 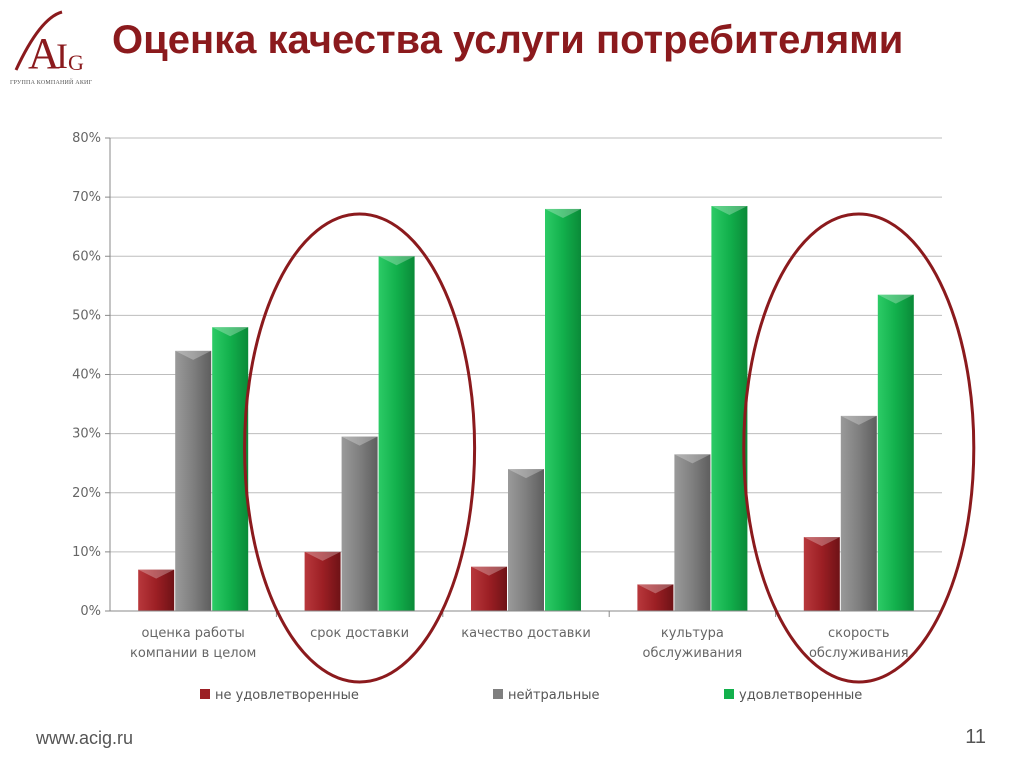 What do you see at coordinates (86, 375) in the screenshot?
I see `y-tick-label: 40%` at bounding box center [86, 375].